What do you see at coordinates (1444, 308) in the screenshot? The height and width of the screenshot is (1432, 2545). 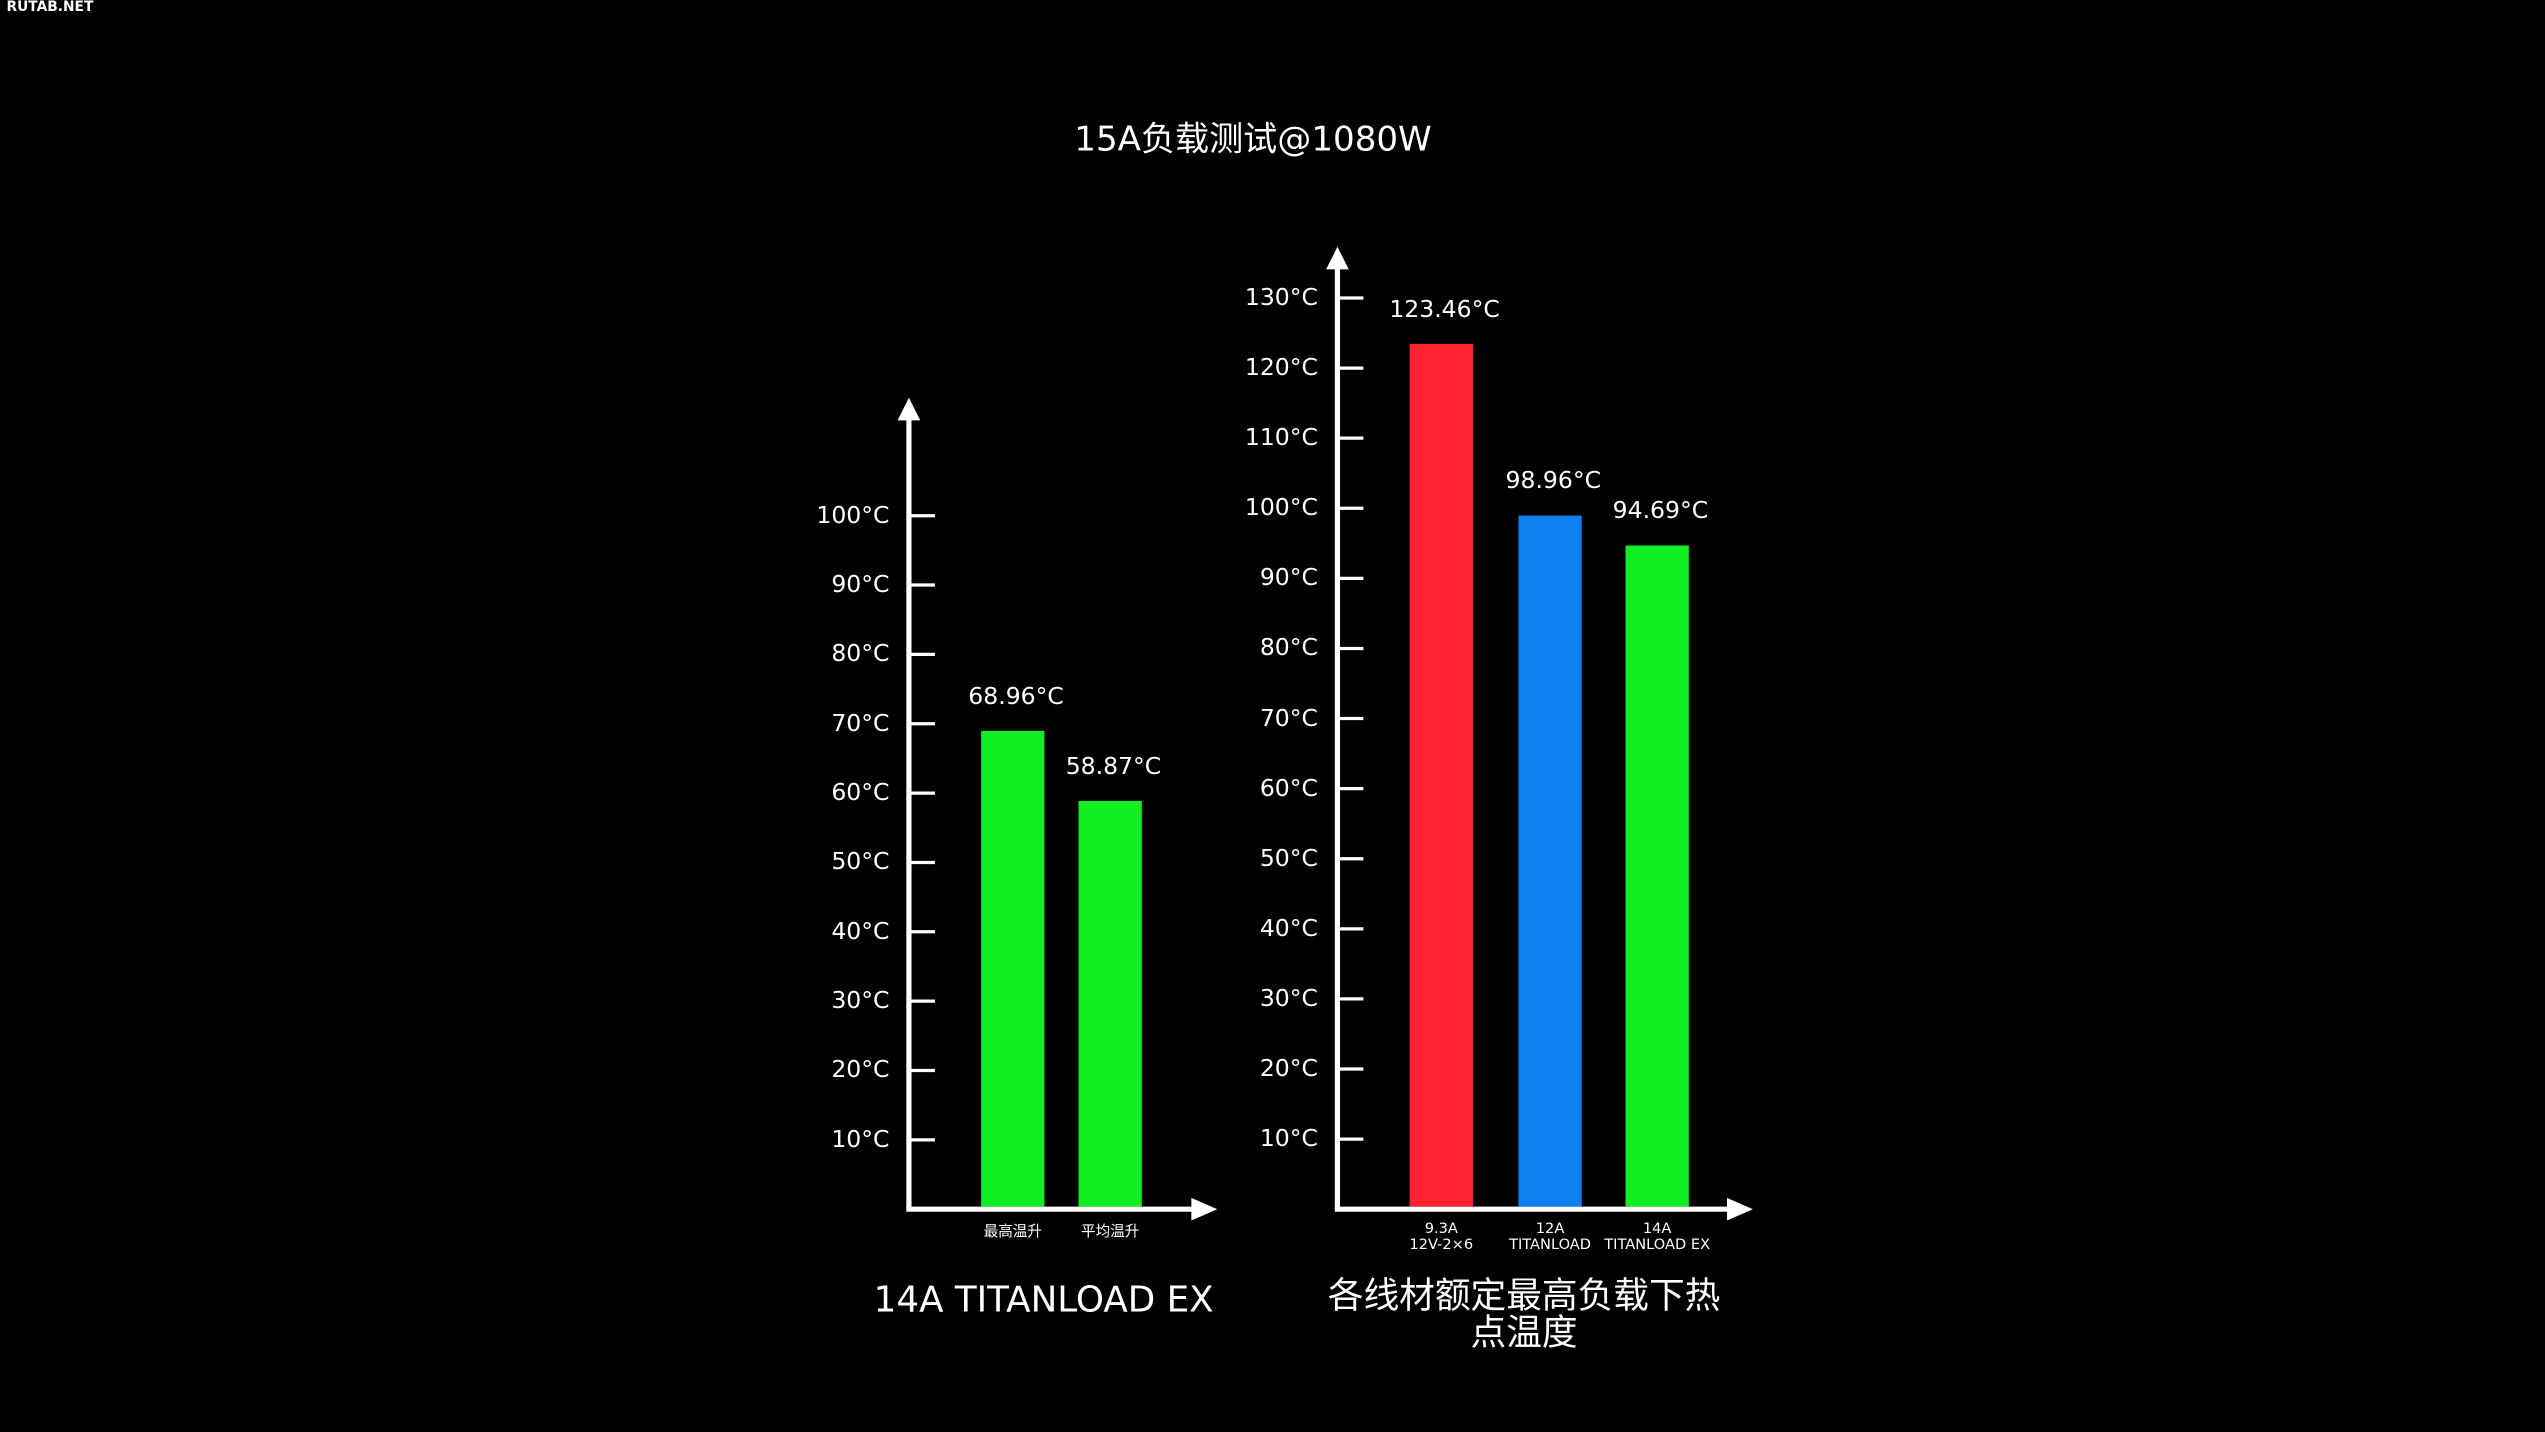 I see `value-label: 123.46°C` at bounding box center [1444, 308].